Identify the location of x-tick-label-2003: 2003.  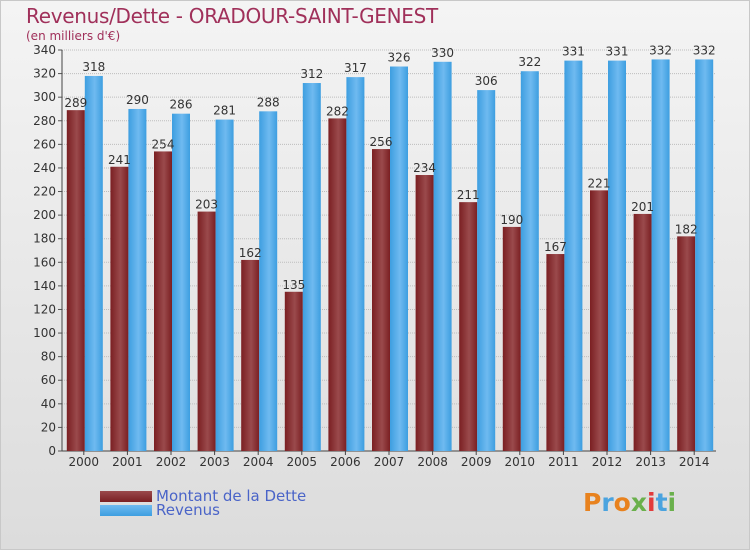
(214, 462).